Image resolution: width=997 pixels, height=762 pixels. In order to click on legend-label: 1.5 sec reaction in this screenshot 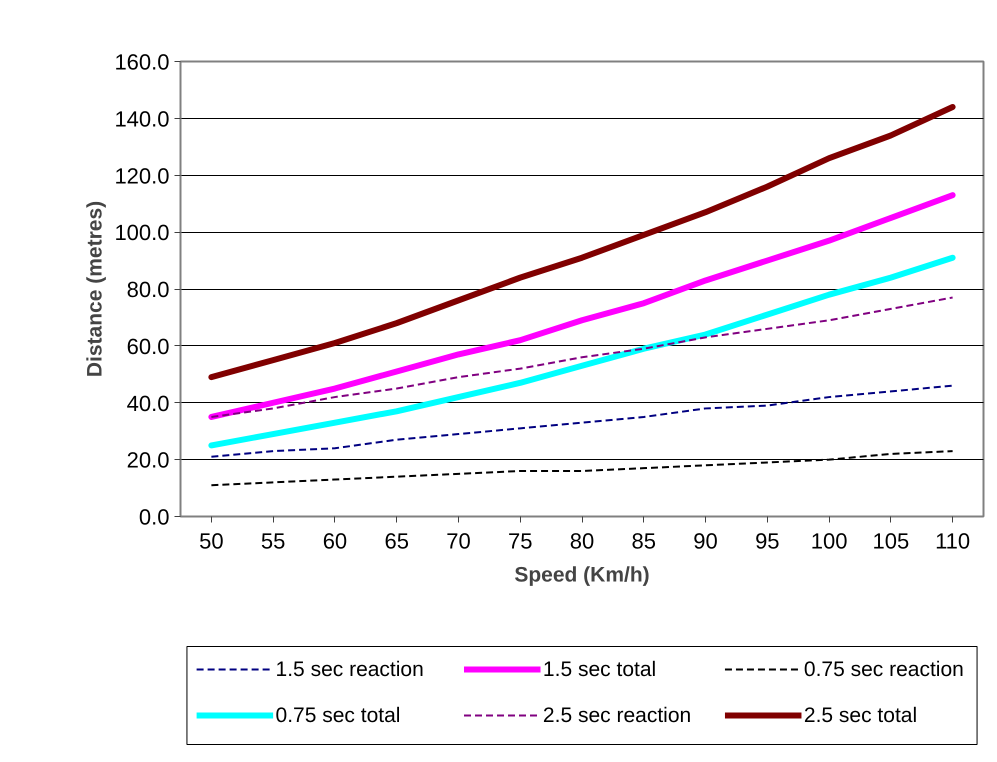, I will do `click(350, 669)`.